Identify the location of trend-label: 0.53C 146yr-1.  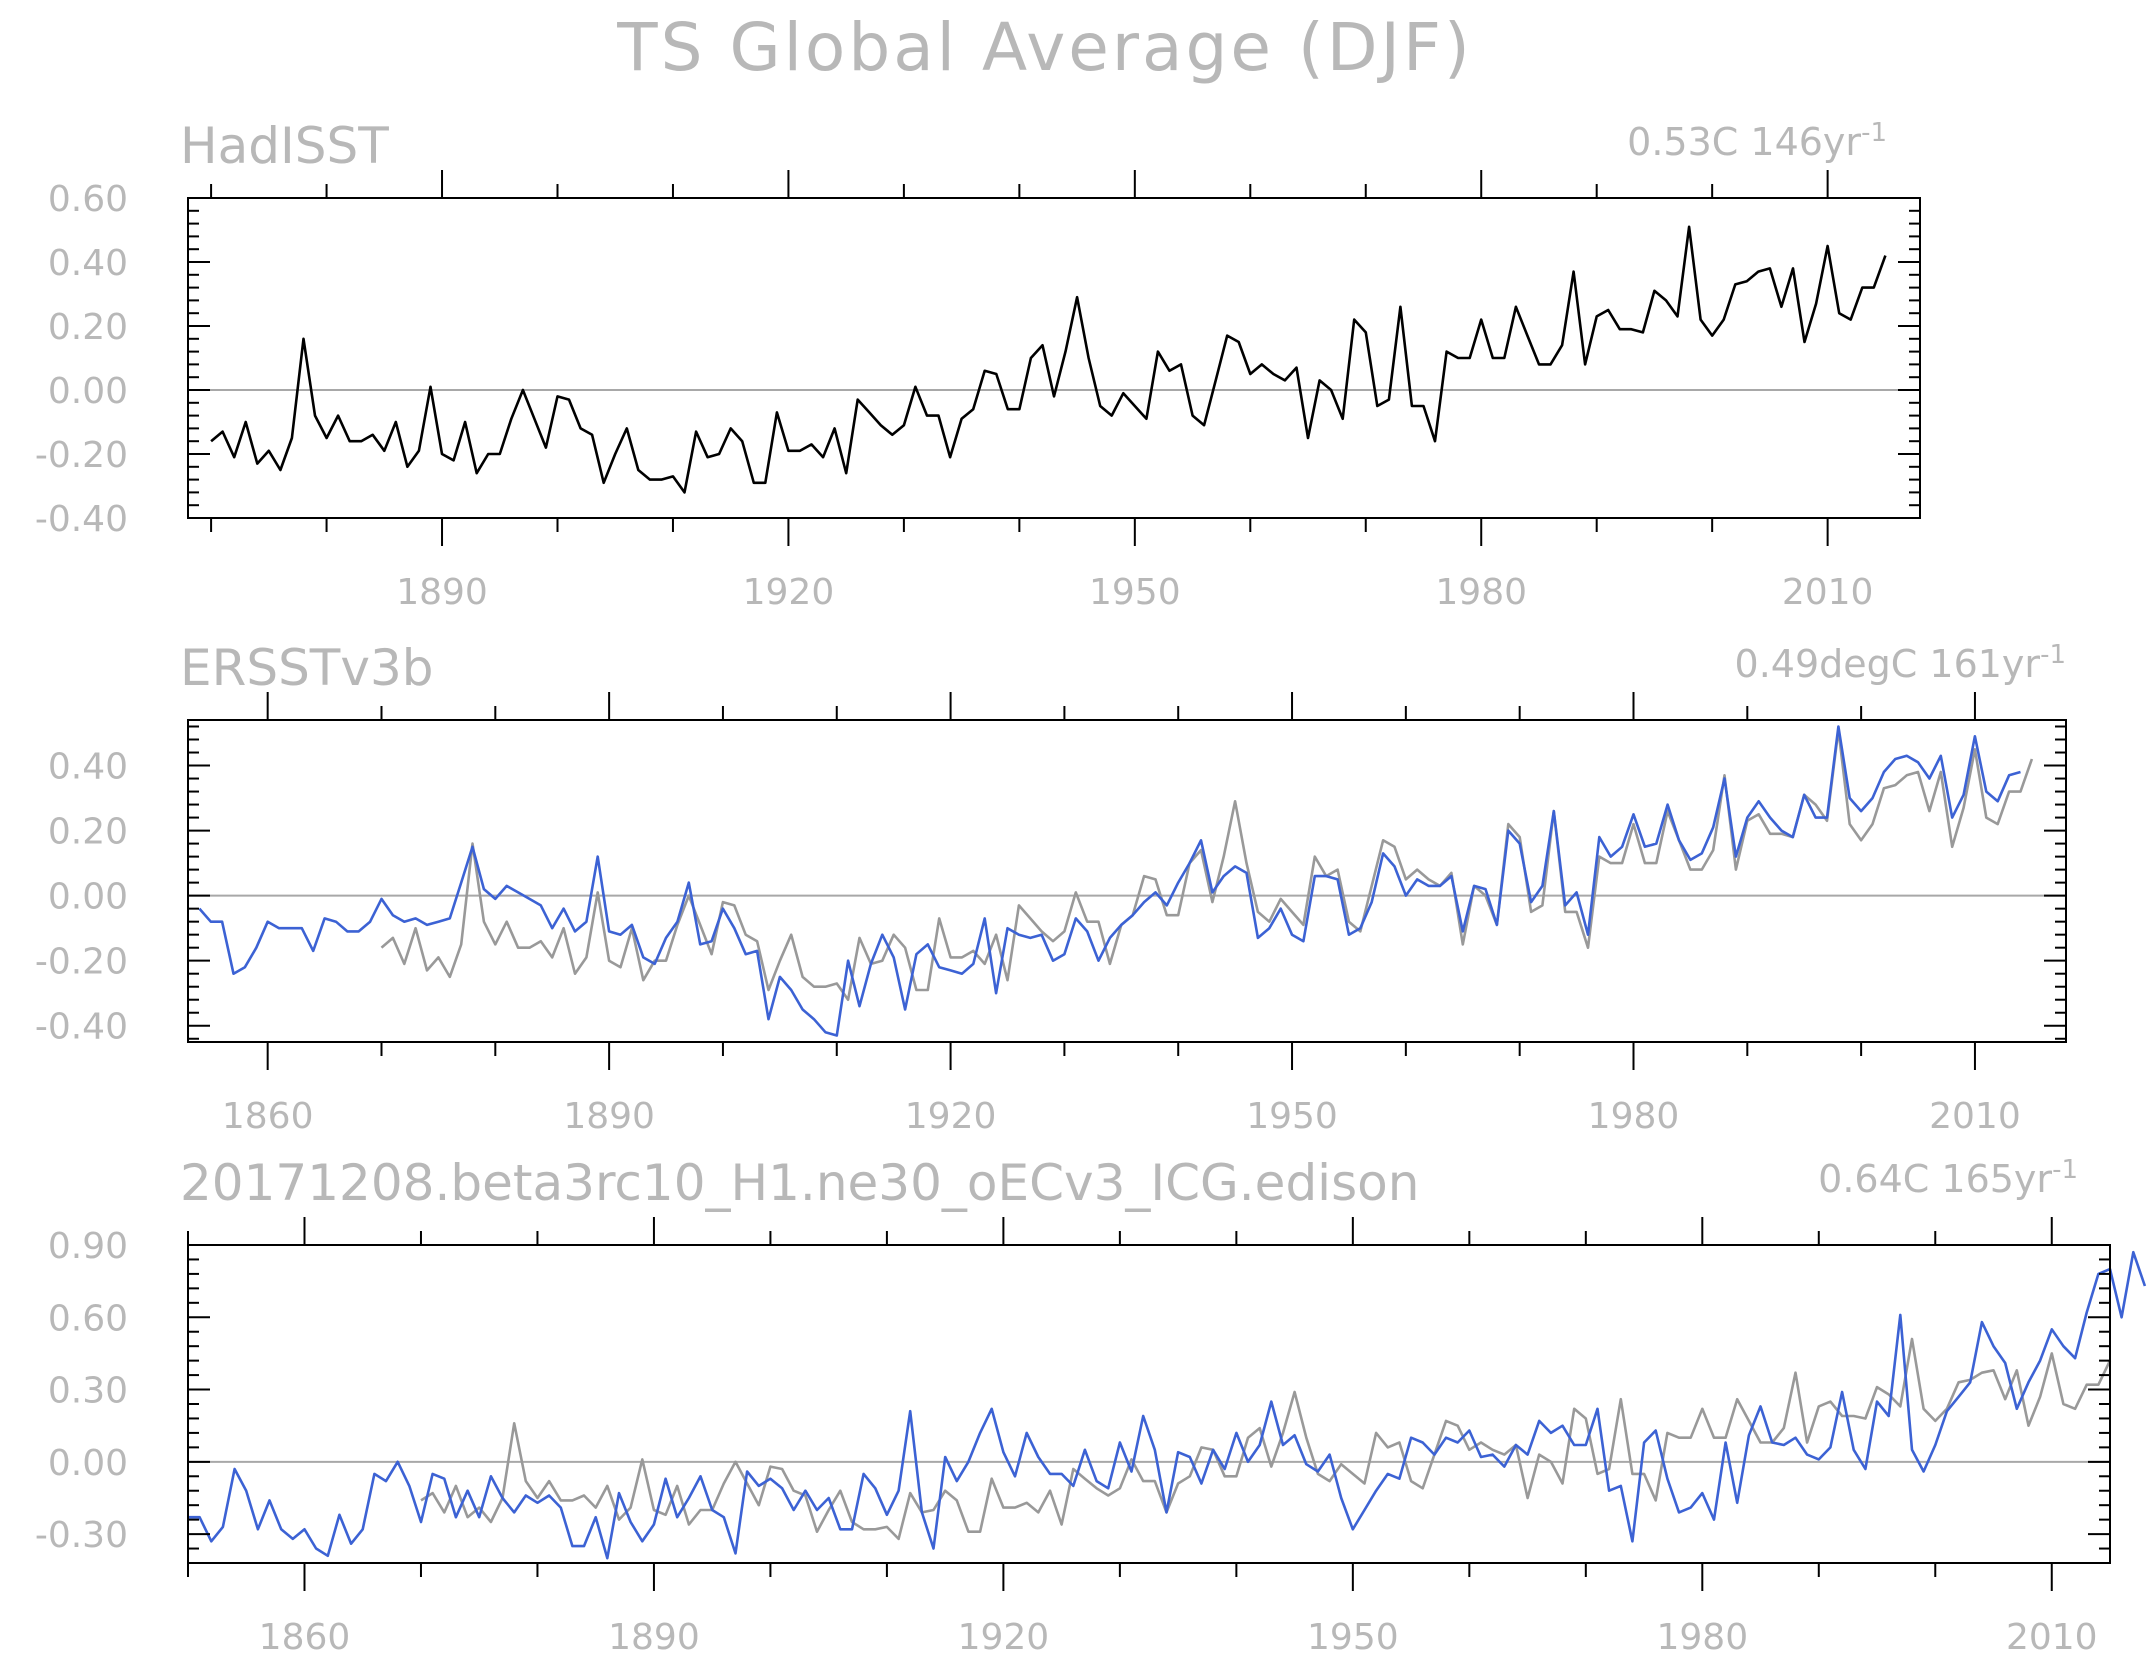
(1757, 141).